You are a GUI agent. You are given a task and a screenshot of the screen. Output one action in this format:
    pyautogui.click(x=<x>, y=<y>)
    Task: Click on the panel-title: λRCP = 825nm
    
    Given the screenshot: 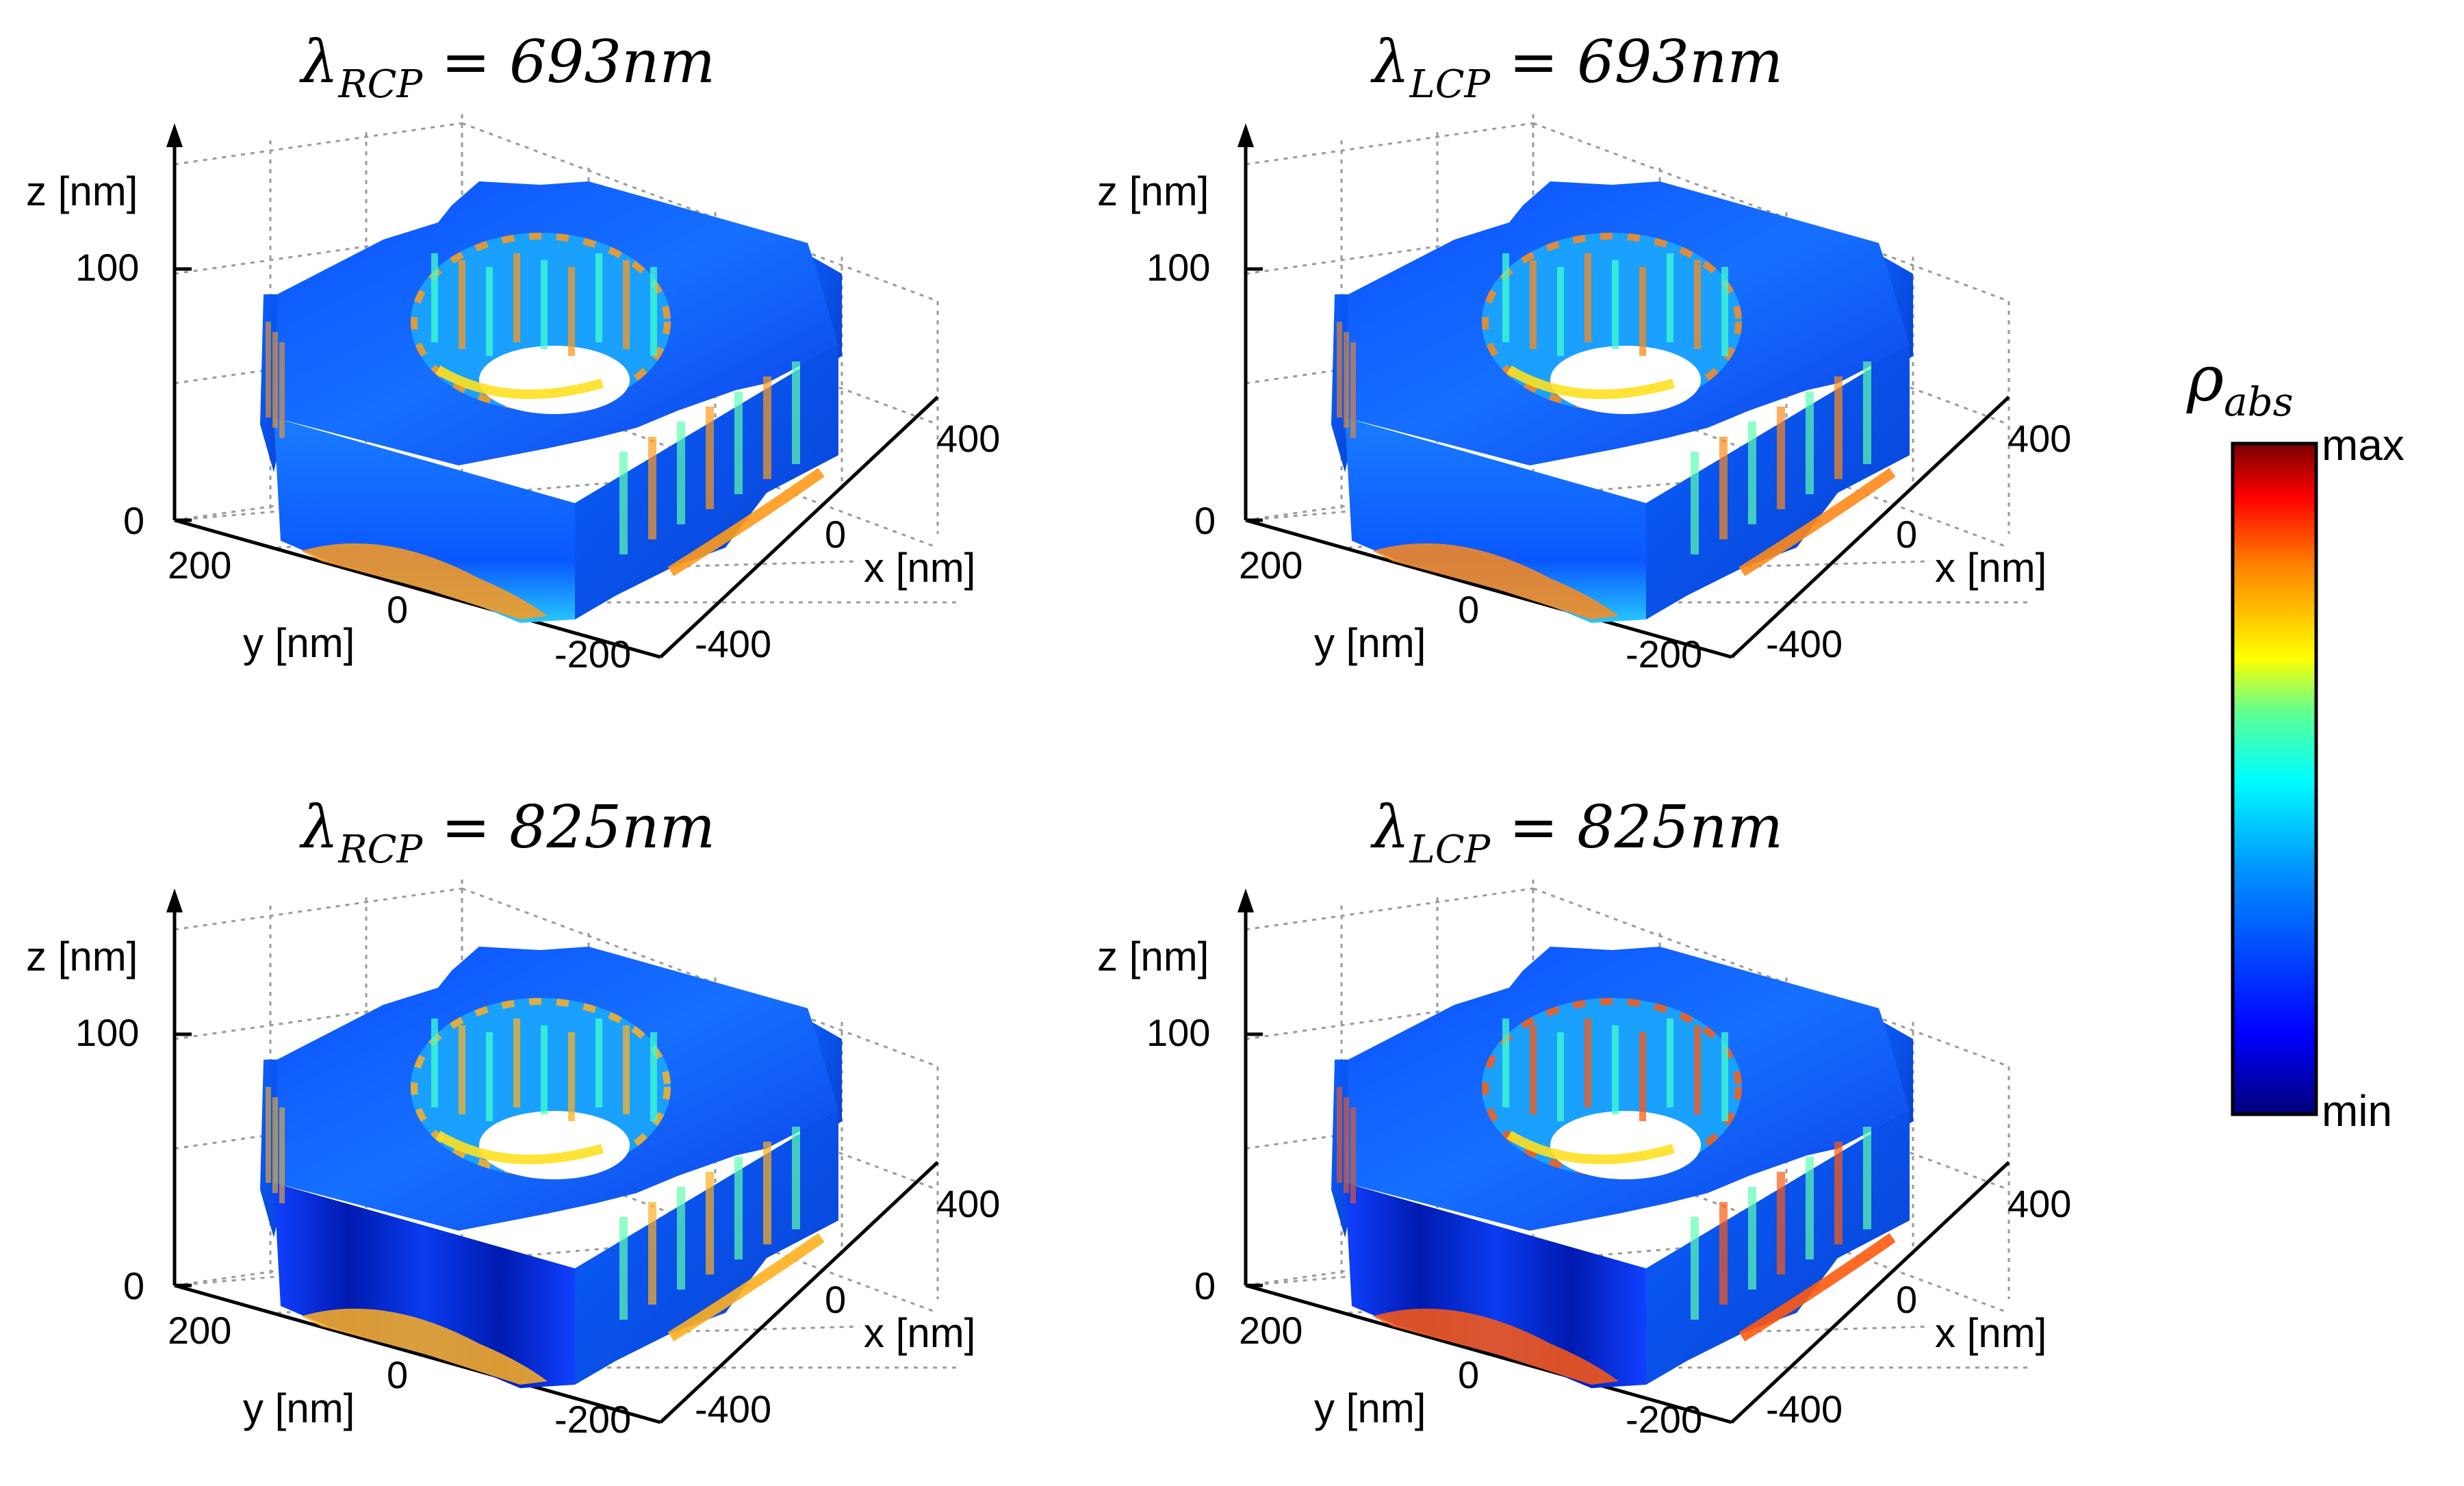 What is the action you would take?
    pyautogui.click(x=507, y=832)
    